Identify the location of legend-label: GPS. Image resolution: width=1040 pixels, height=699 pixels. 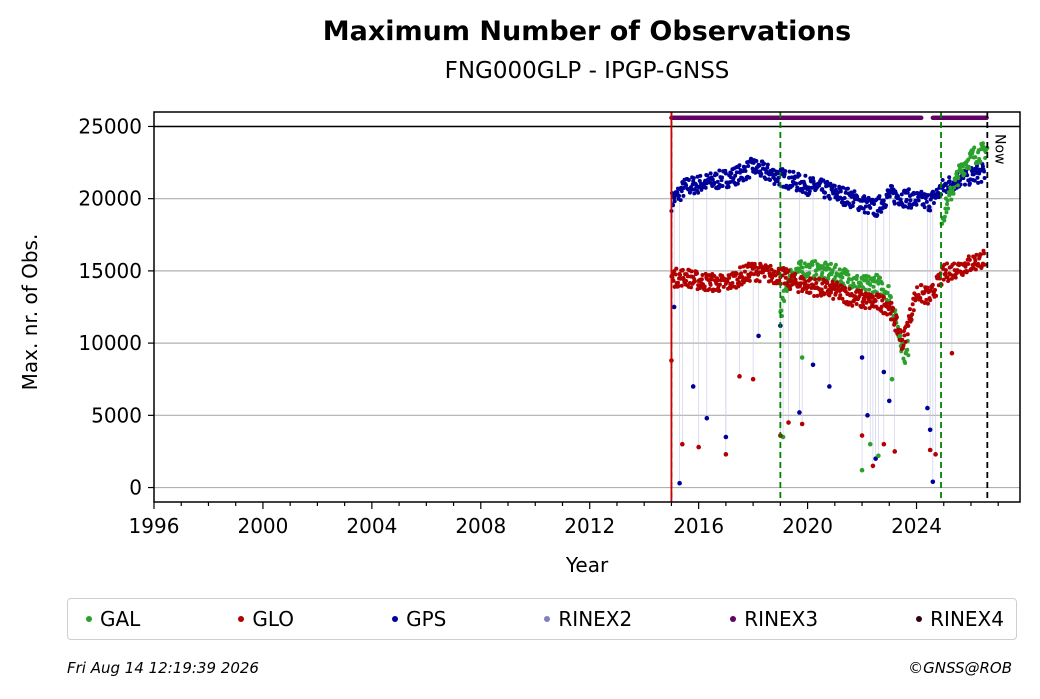
(426, 619).